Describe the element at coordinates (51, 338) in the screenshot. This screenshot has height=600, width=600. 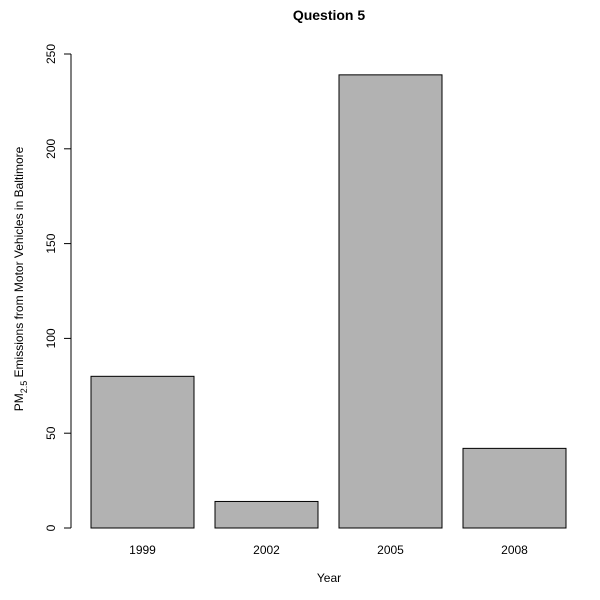
I see `y-tick-label: 100` at that location.